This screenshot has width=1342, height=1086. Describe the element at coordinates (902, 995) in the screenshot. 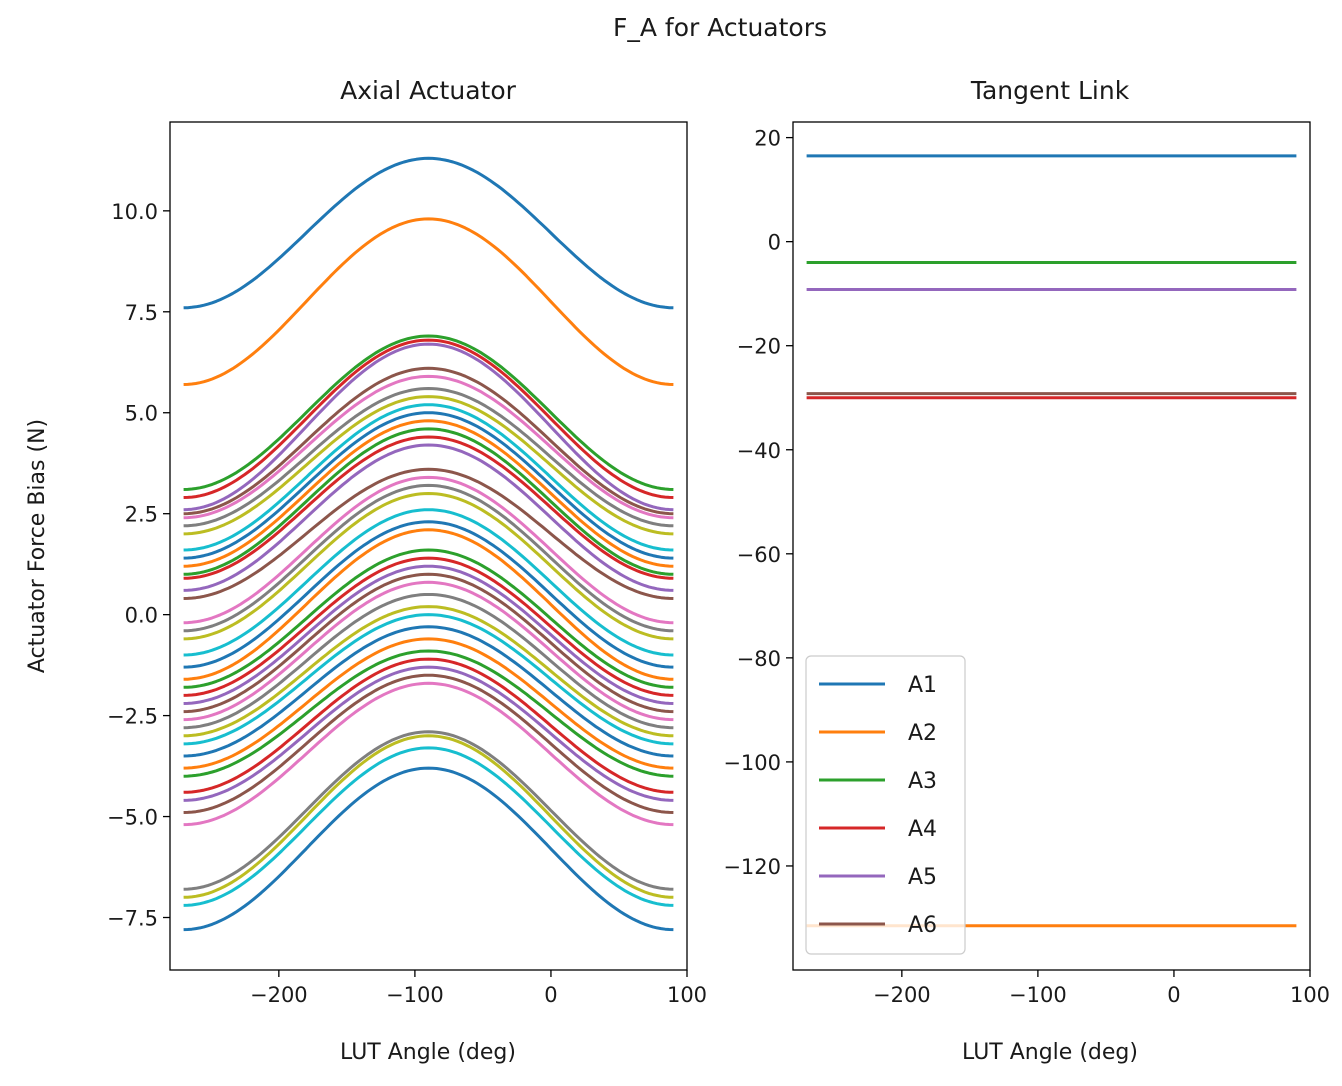

I see `tangent-x-tick-label: −200` at that location.